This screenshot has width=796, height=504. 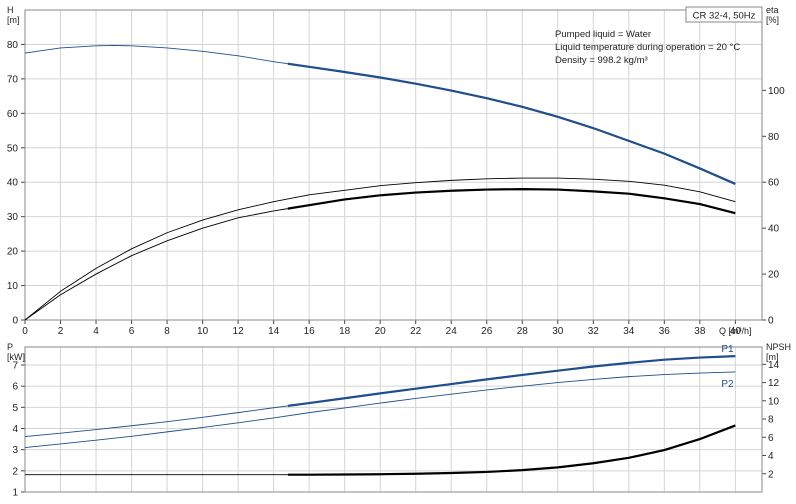 What do you see at coordinates (771, 420) in the screenshot?
I see `y2-tick-label: 8` at bounding box center [771, 420].